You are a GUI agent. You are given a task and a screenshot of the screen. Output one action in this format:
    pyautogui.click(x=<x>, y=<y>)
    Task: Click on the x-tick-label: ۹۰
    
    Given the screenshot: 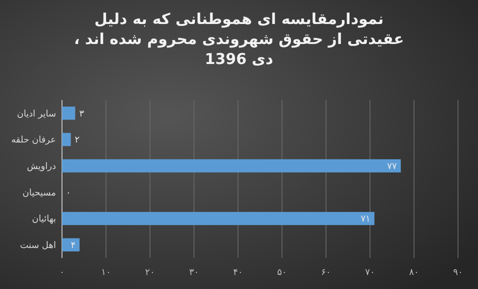 What is the action you would take?
    pyautogui.click(x=458, y=273)
    